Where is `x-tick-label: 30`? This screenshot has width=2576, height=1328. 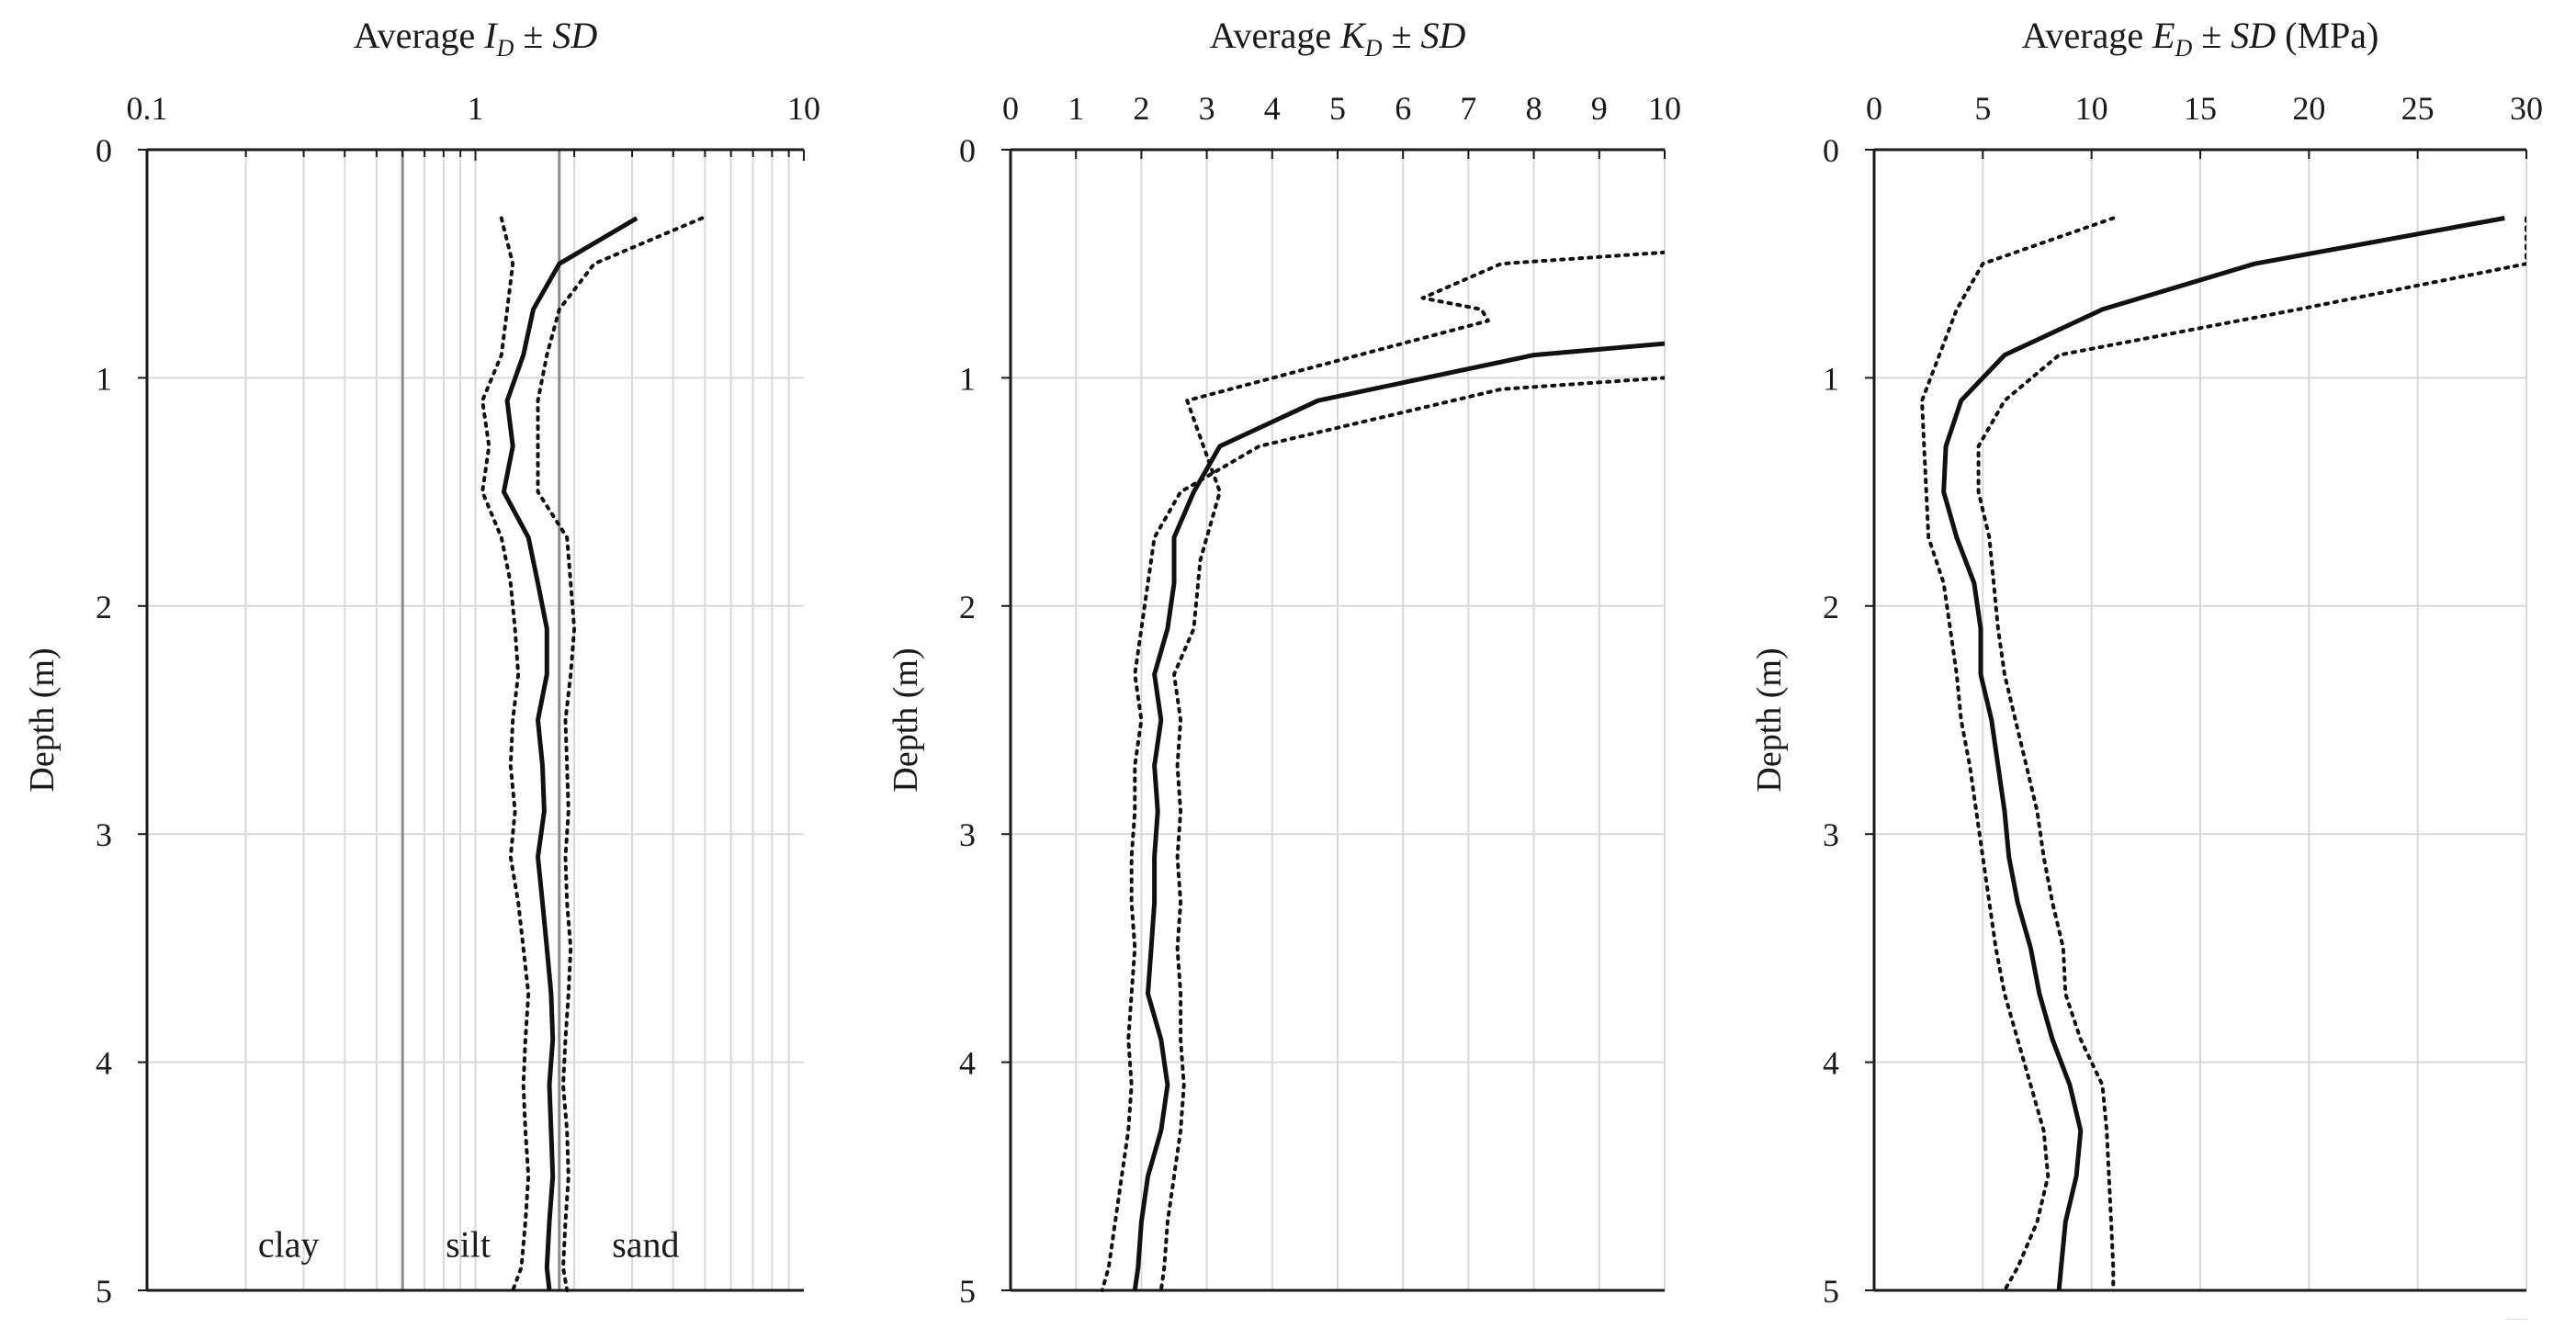
x-tick-label: 30 is located at coordinates (2526, 108).